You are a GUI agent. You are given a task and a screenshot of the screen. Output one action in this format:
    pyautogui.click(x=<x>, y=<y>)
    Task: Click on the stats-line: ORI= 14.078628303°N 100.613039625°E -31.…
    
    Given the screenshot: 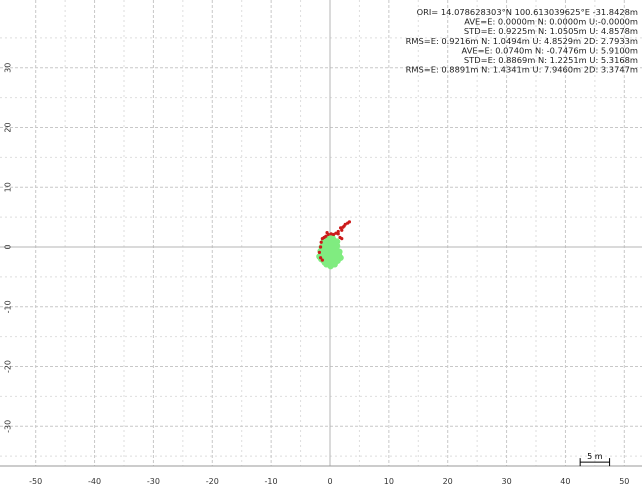 What is the action you would take?
    pyautogui.click(x=527, y=12)
    